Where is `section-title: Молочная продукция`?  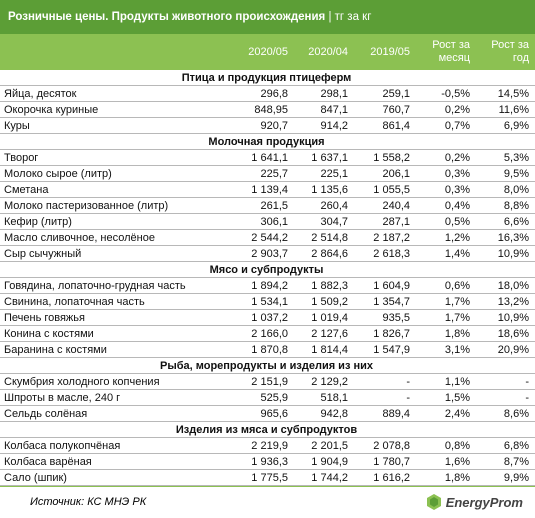 section-title: Молочная продукция is located at coordinates (267, 141).